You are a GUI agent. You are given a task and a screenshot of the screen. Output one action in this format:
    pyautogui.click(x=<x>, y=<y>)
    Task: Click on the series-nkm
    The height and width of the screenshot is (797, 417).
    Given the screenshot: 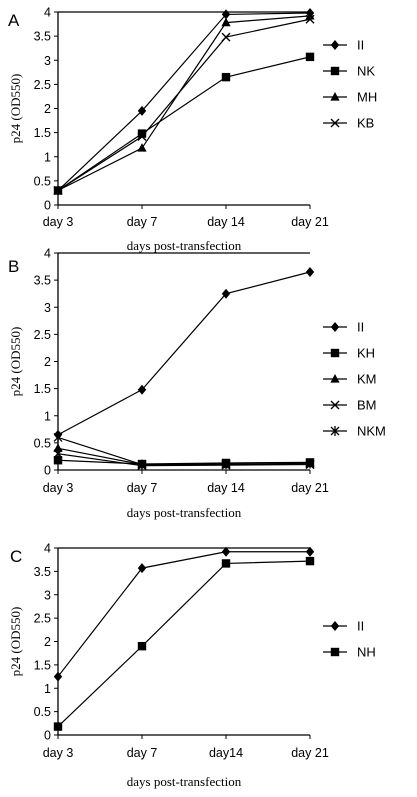 What is the action you would take?
    pyautogui.click(x=184, y=451)
    